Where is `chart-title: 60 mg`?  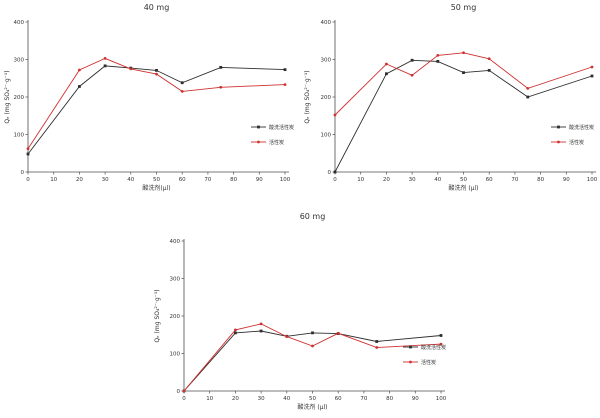
chart-title: 60 mg is located at coordinates (313, 216).